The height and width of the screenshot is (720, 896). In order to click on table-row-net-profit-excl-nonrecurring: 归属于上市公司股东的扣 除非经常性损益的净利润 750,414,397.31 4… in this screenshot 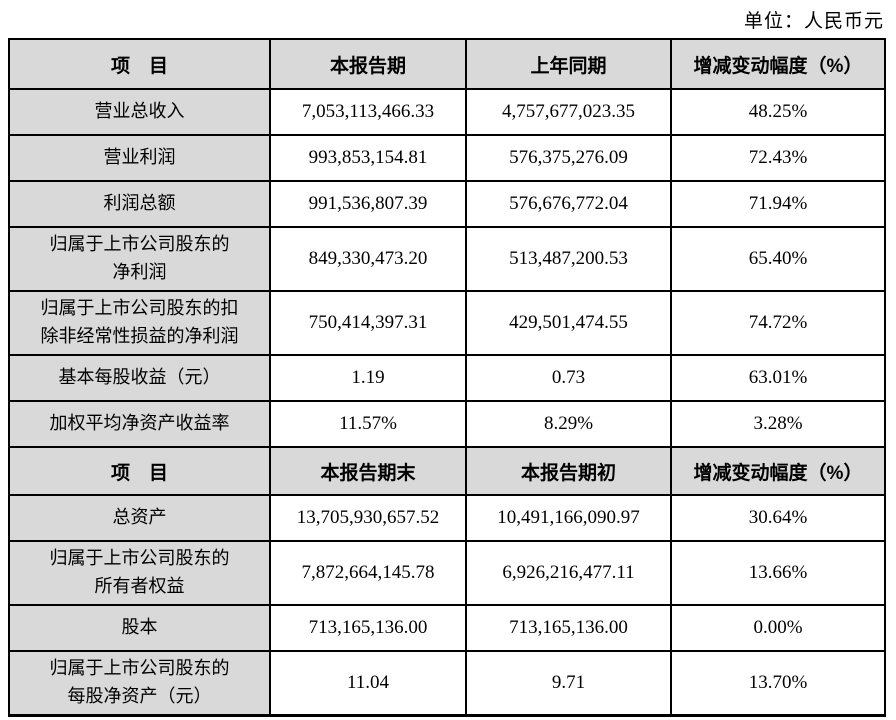, I will do `click(447, 323)`.